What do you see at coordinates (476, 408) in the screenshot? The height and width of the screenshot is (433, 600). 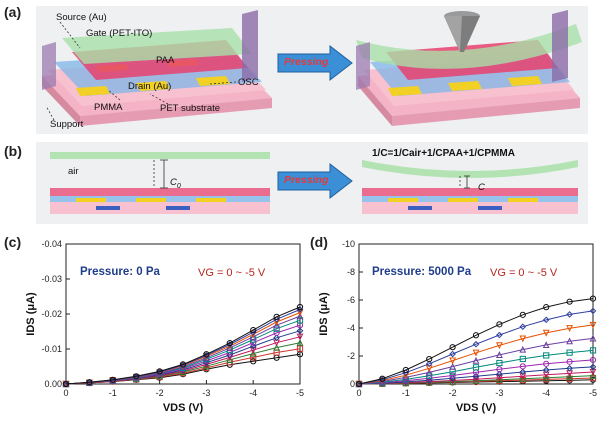 I see `chart-d-xlabel: VDS (V)` at bounding box center [476, 408].